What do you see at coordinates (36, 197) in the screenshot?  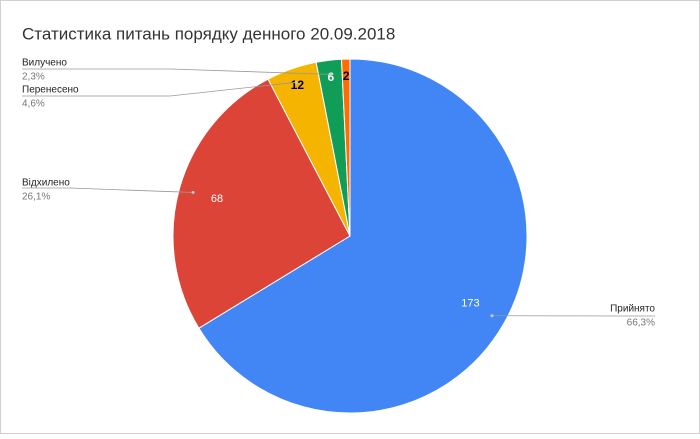 I see `percent-label: 26,1%` at bounding box center [36, 197].